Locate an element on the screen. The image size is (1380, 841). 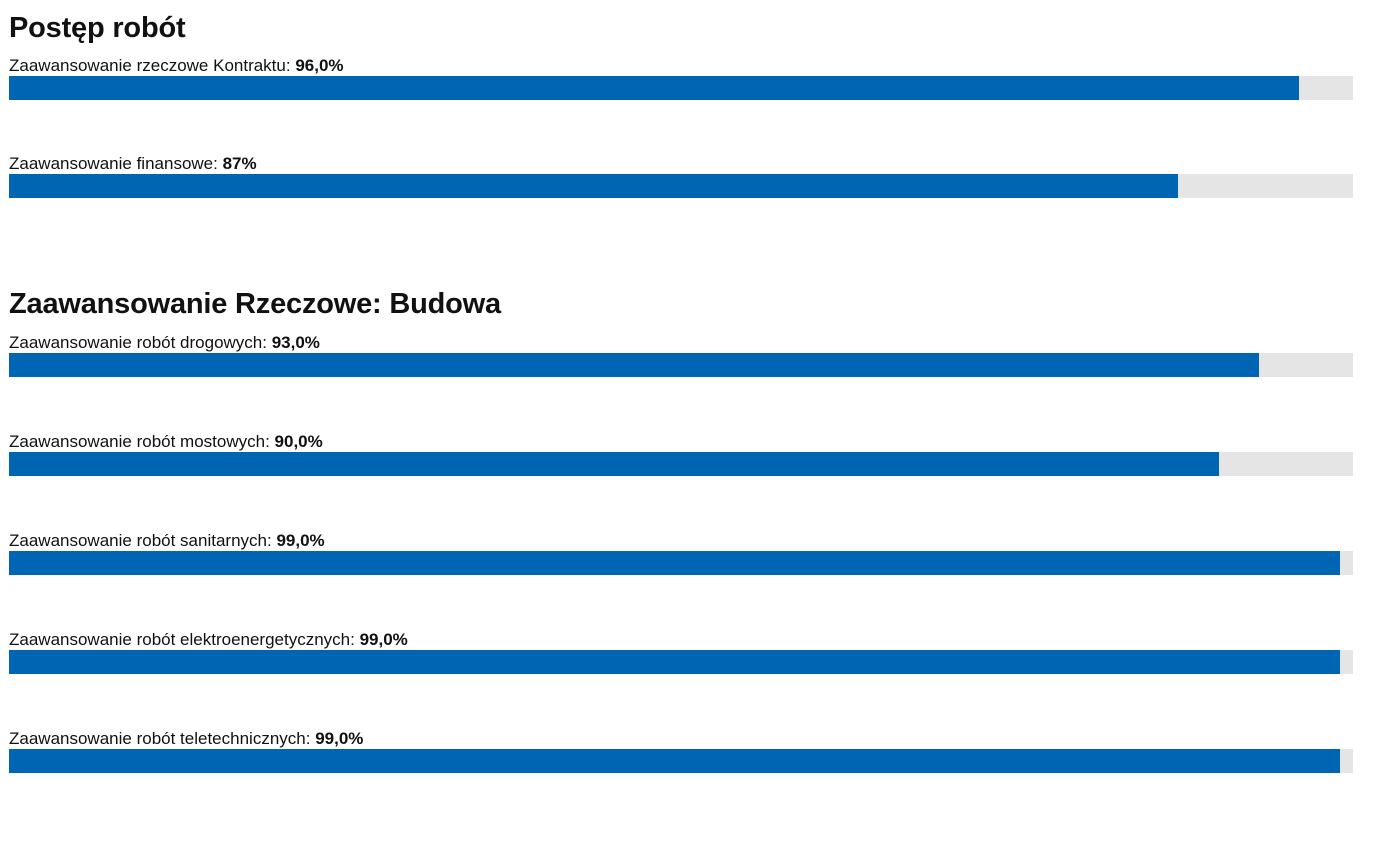
progress-item-sanitary-works: Zaawansowanie robót sanitarnych: 99,0% is located at coordinates (681, 553).